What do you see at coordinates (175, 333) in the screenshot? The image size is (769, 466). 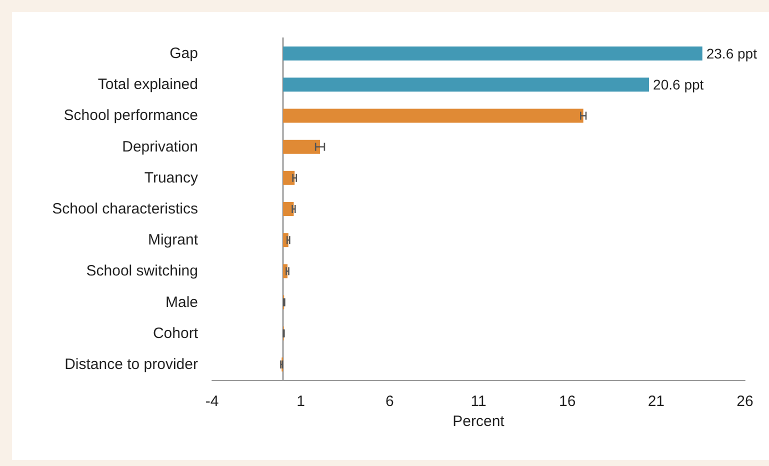 I see `y-tick-label: Cohort` at bounding box center [175, 333].